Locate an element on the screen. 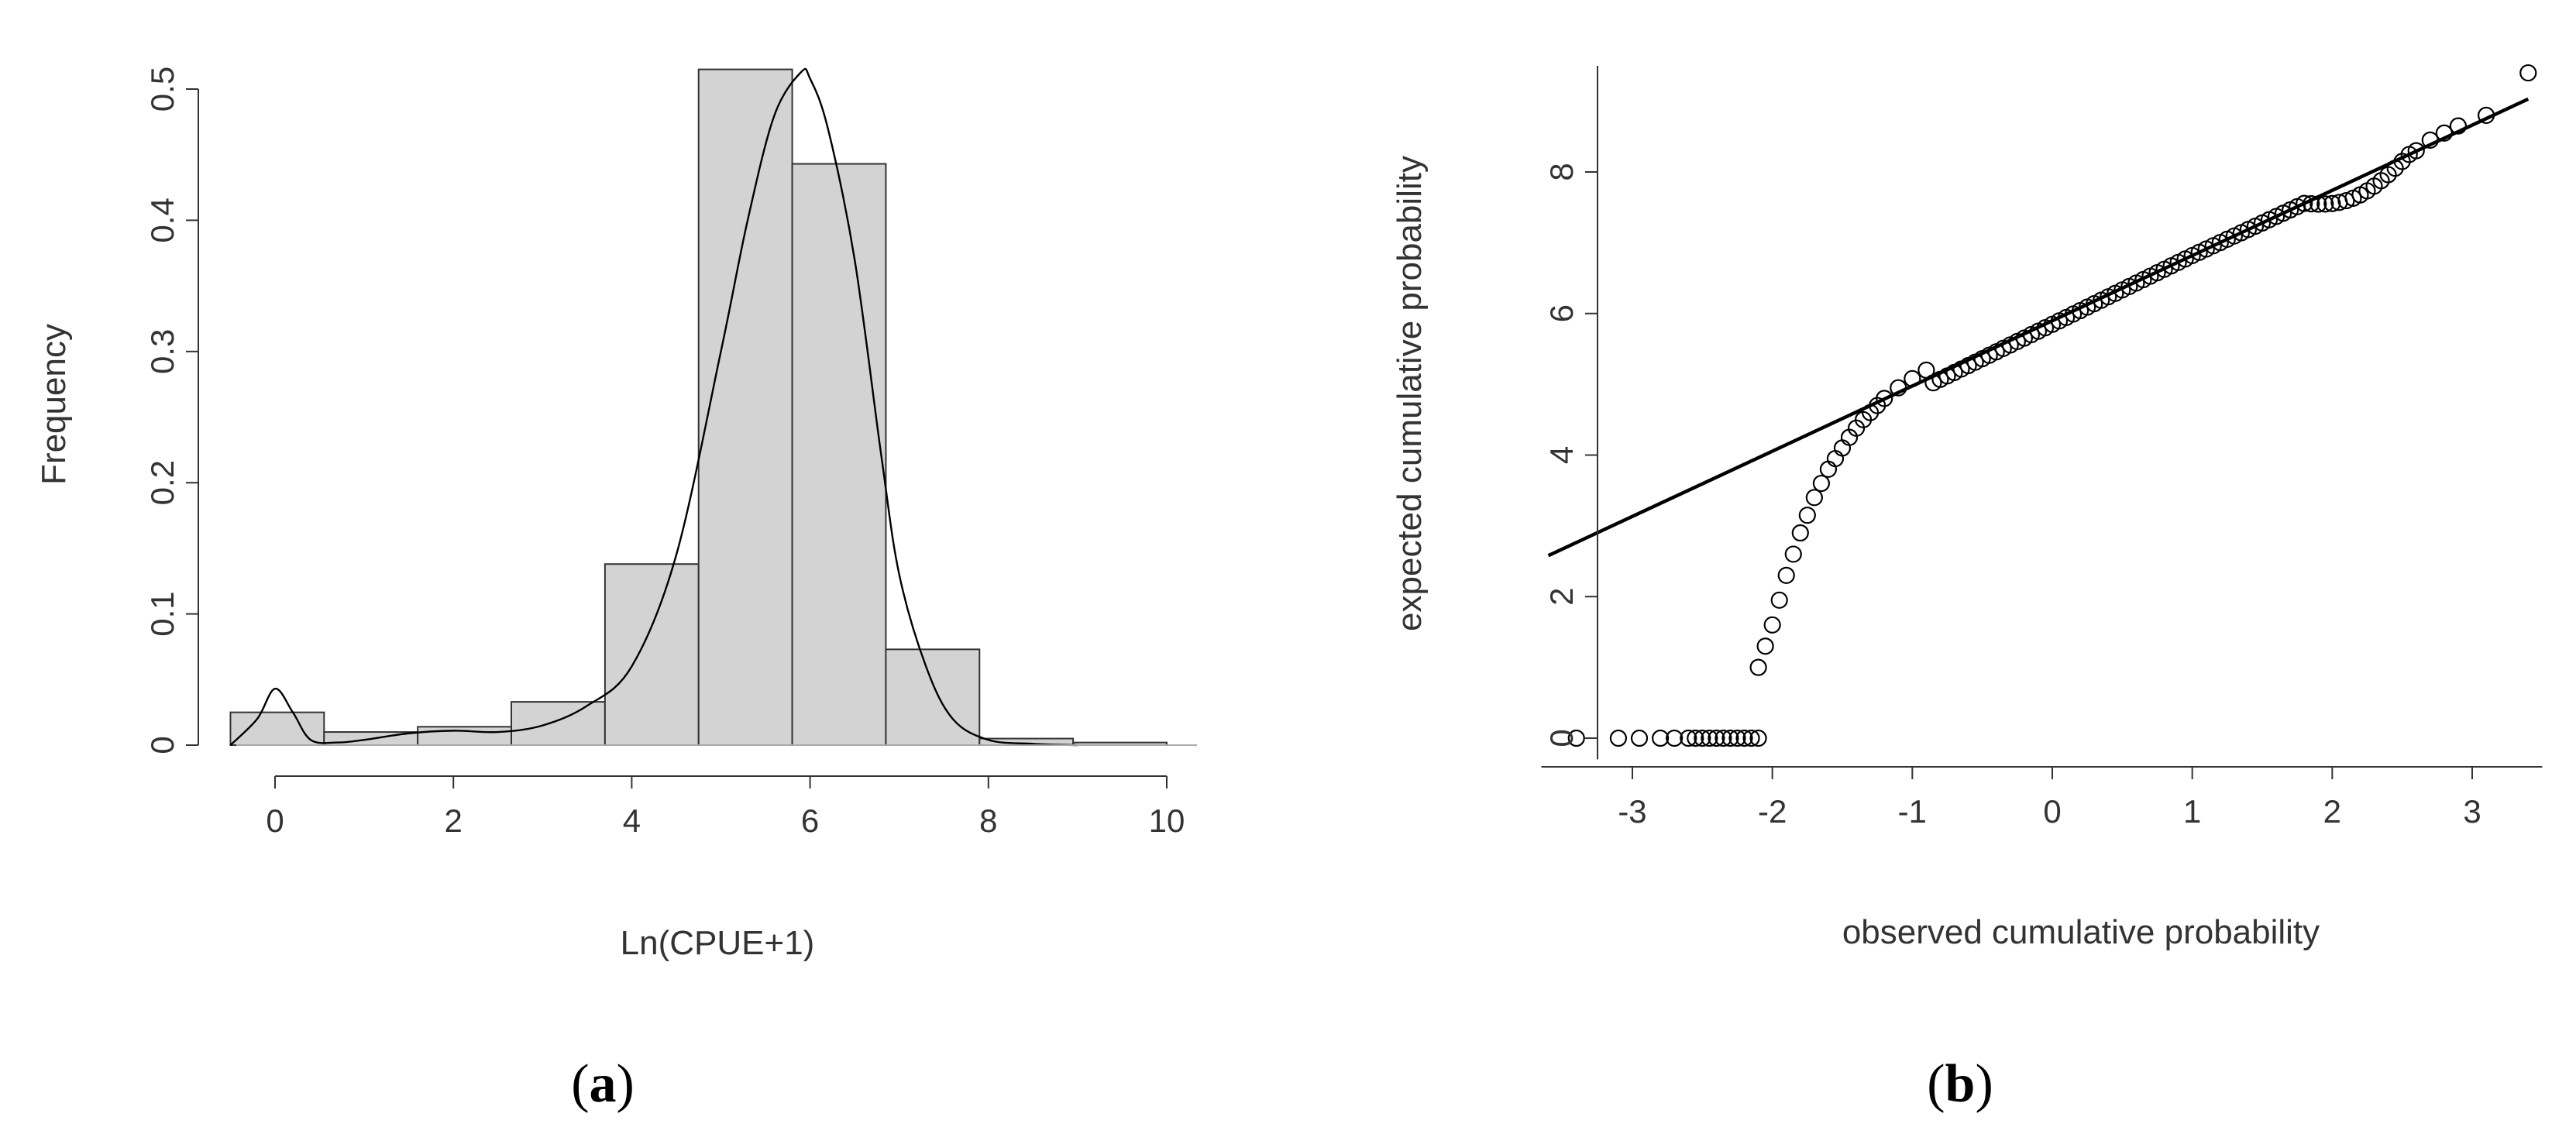 The width and height of the screenshot is (2576, 1127). qq-y-tick-label: 8 is located at coordinates (1561, 171).